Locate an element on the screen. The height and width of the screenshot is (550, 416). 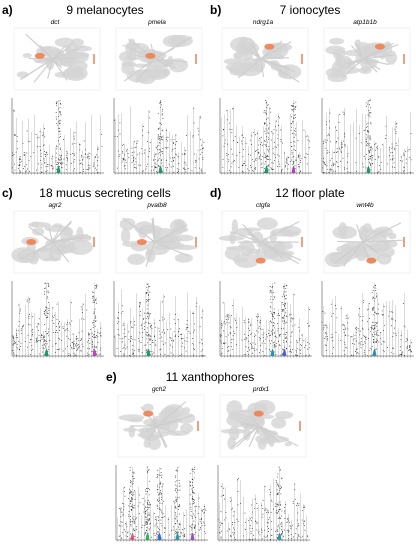
umap-legend is located at coordinates (94, 242).